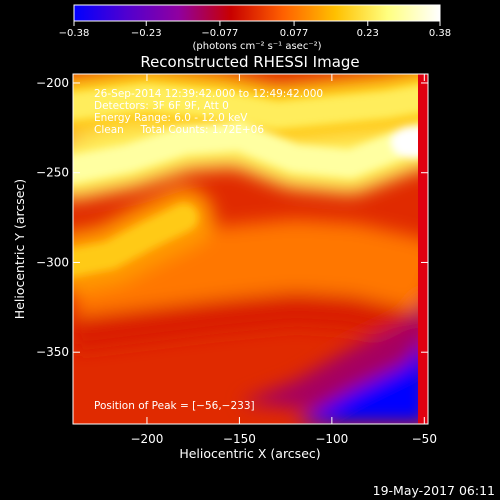 This screenshot has width=500, height=500. What do you see at coordinates (294, 33) in the screenshot?
I see `colorbar-tick-label: 0.077` at bounding box center [294, 33].